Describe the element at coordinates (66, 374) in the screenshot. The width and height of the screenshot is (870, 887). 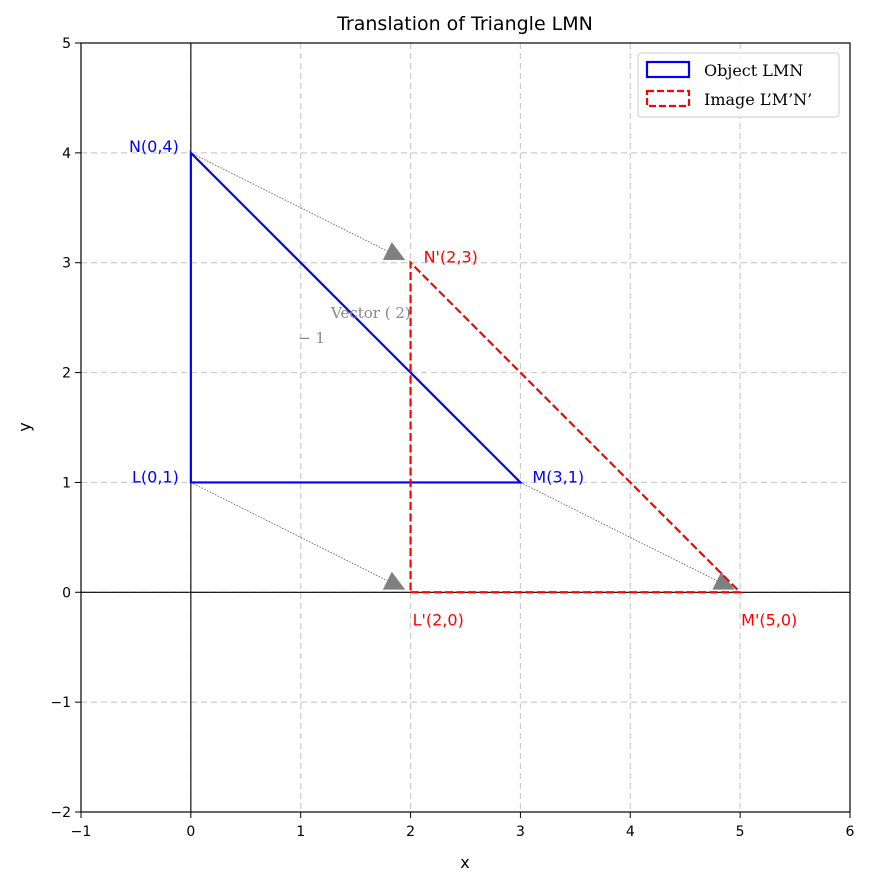
I see `y-tick-label: 2` at that location.